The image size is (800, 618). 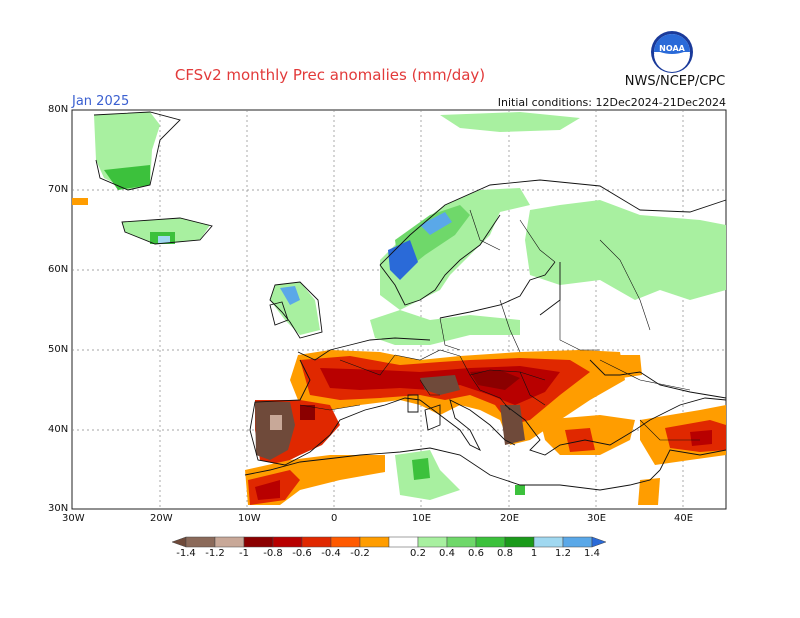 What do you see at coordinates (418, 553) in the screenshot?
I see `colorbar-label: 0.2` at bounding box center [418, 553].